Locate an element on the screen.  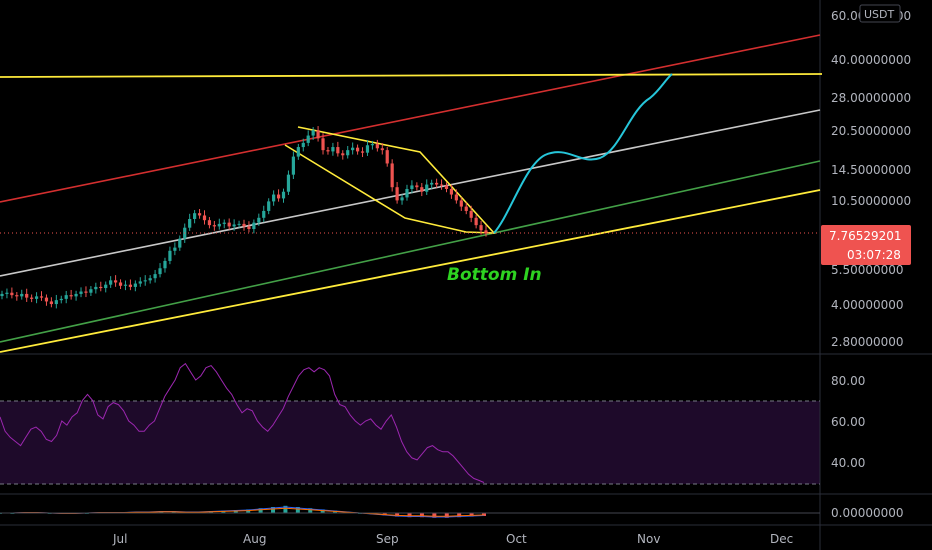
time-tick-nov: Nov is located at coordinates (648, 539).